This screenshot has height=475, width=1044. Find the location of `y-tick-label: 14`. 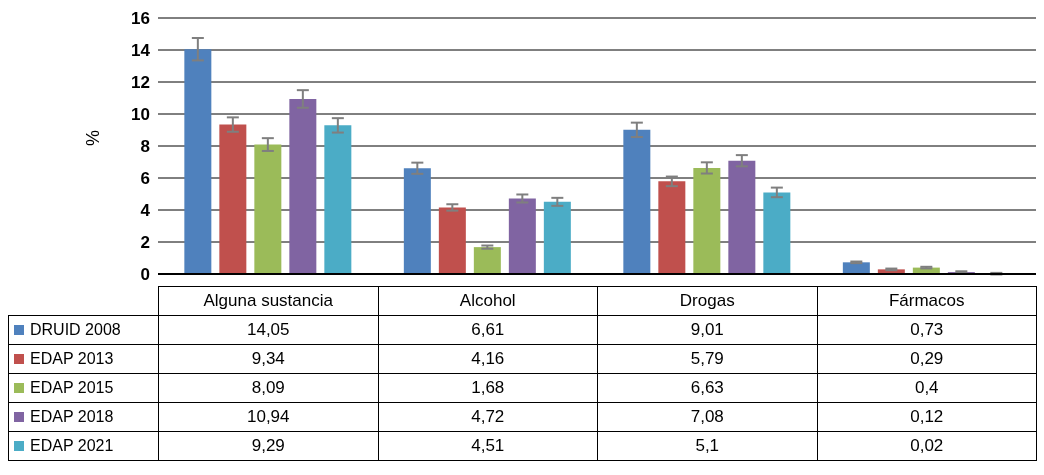

y-tick-label: 14 is located at coordinates (141, 51).